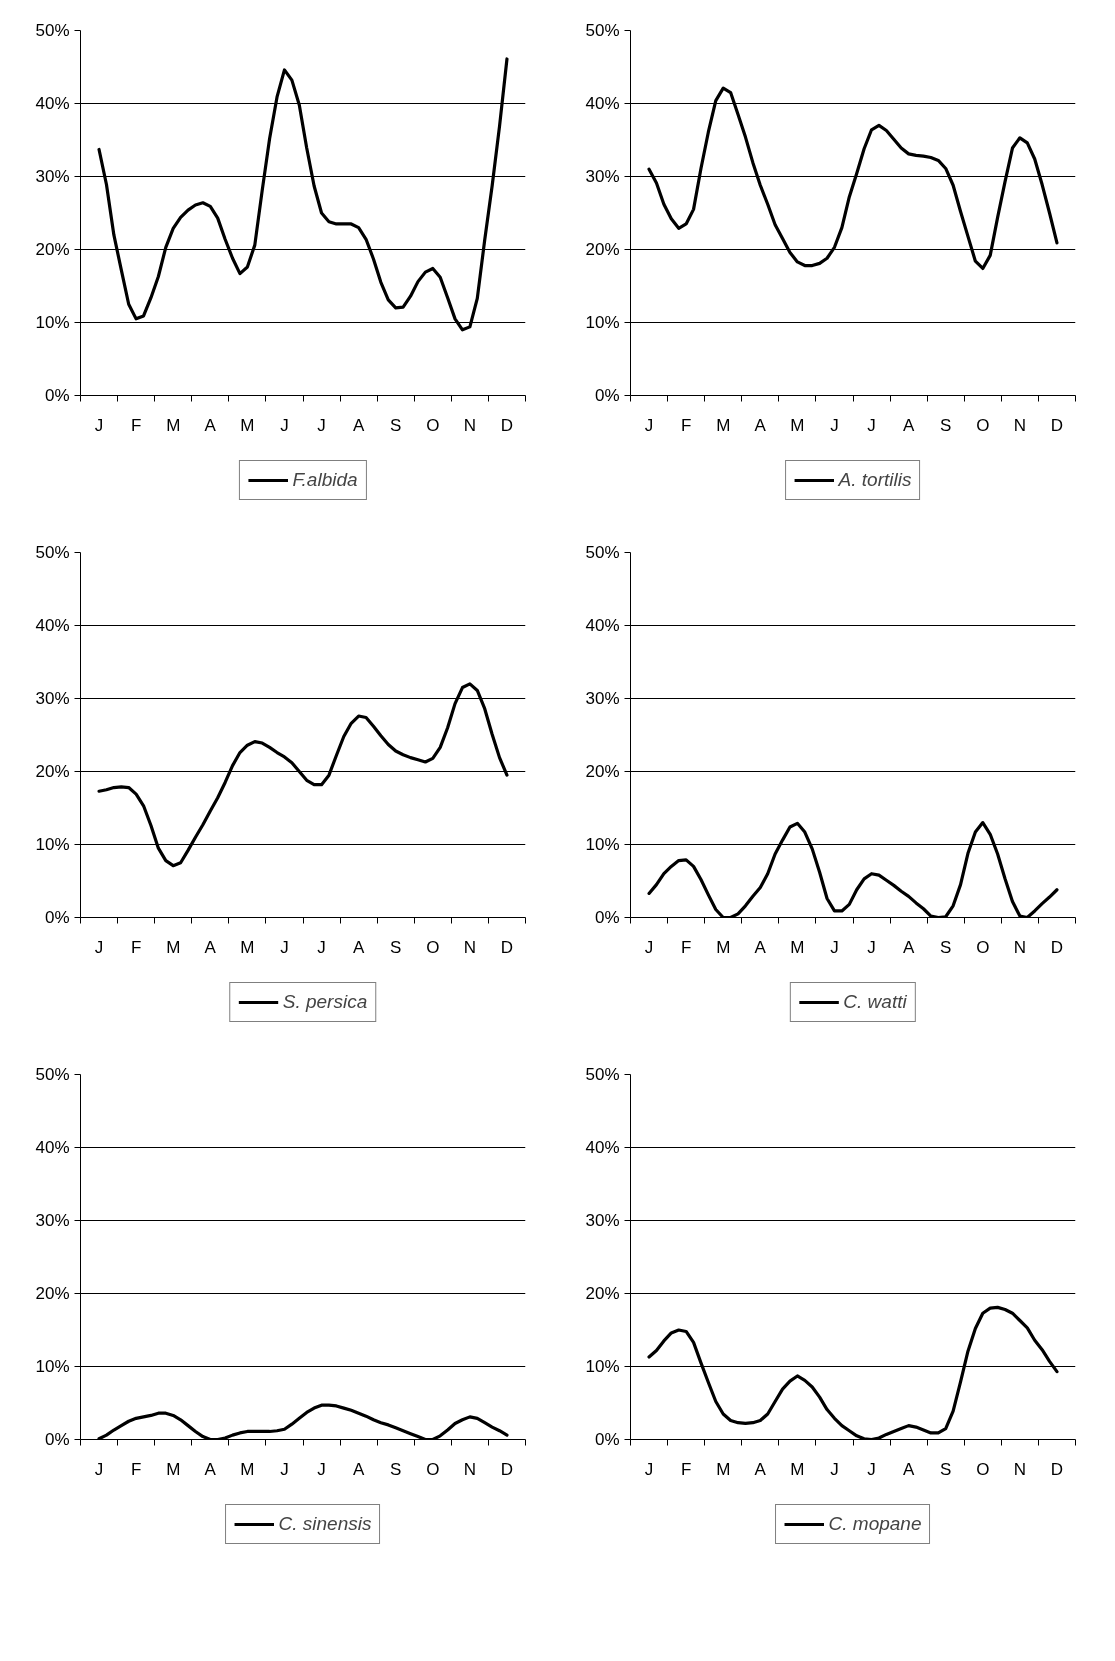 This screenshot has height=1661, width=1115. I want to click on legend-label: S. persica, so click(325, 1001).